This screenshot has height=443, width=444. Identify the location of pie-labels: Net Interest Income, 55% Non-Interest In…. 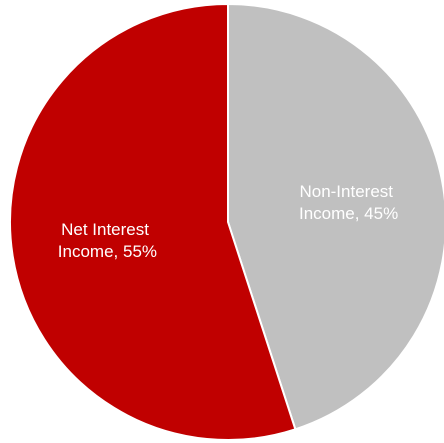
(228, 221).